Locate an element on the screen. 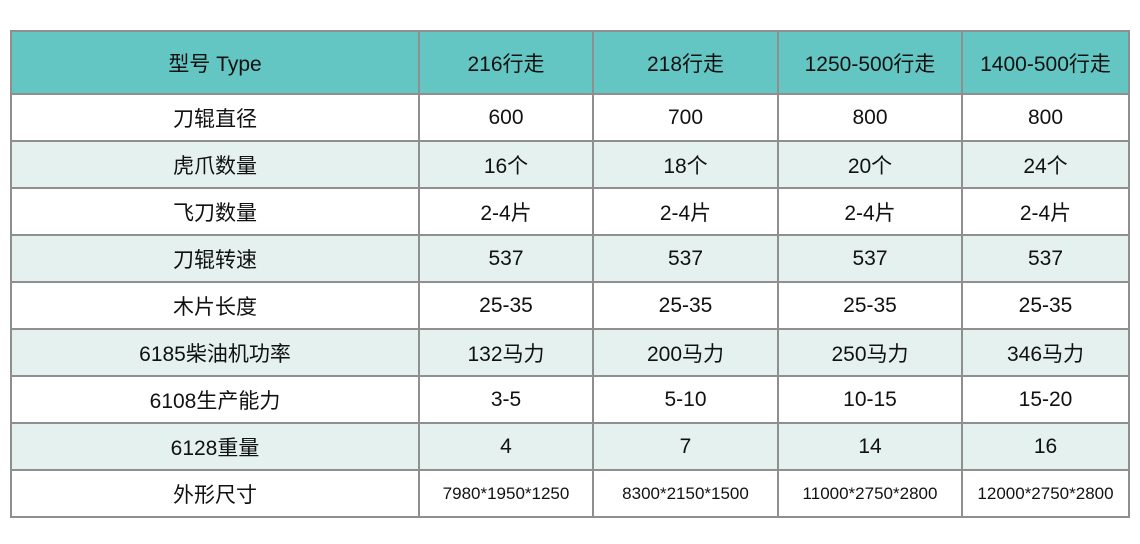  row-label: 刀辊直径 is located at coordinates (215, 117).